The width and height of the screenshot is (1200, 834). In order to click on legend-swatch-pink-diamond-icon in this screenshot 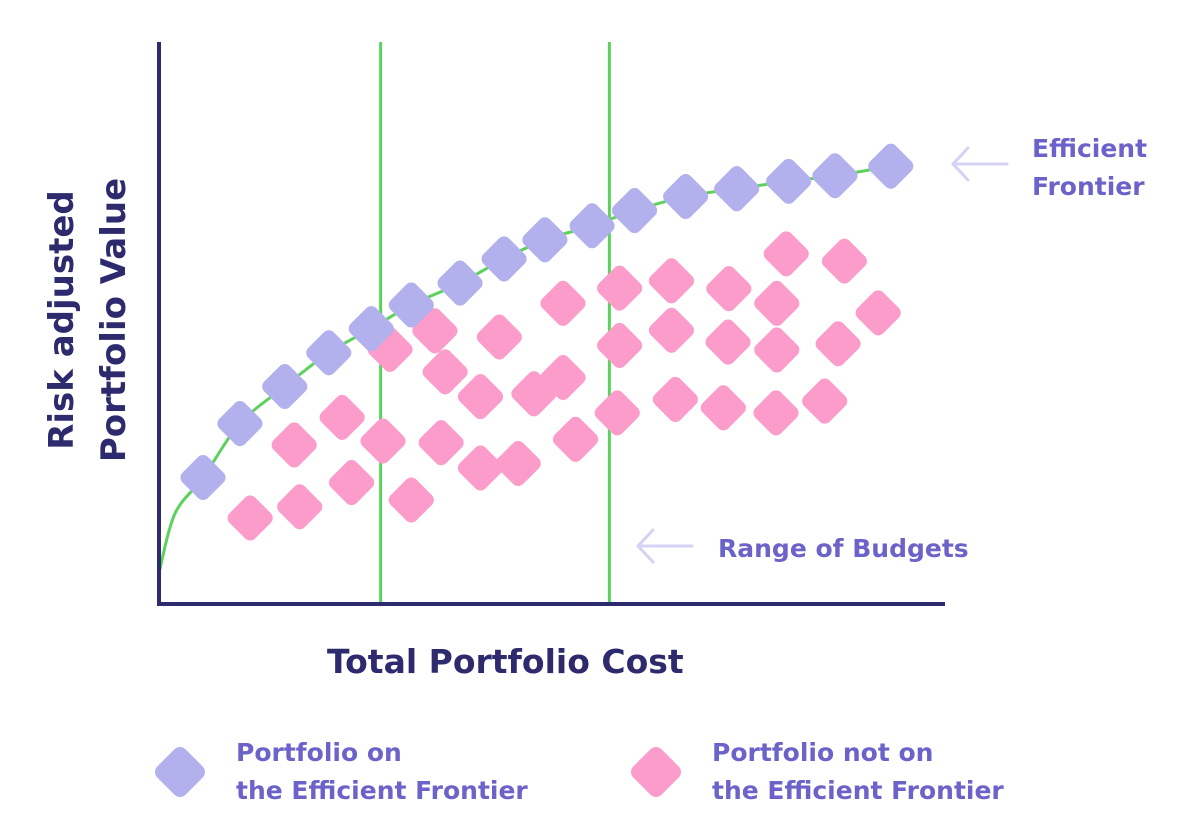, I will do `click(656, 772)`.